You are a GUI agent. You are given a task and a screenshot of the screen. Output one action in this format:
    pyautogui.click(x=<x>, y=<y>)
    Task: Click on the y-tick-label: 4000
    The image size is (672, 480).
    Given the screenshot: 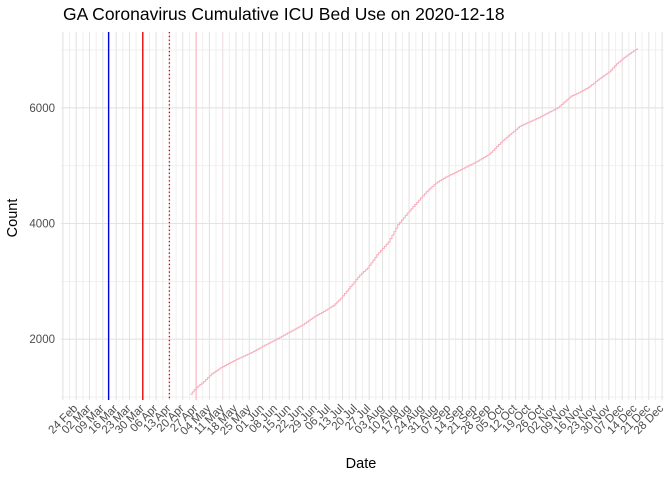 What is the action you would take?
    pyautogui.click(x=42, y=225)
    